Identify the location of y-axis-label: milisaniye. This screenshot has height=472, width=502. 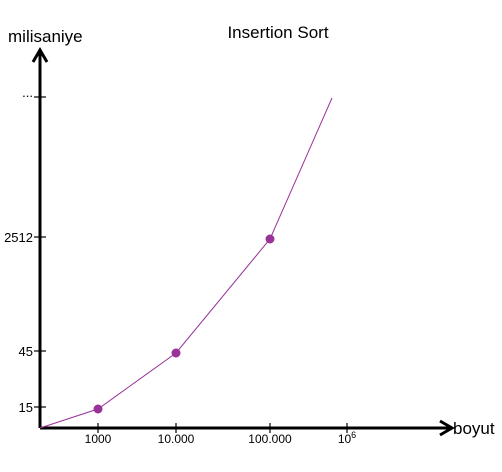
(45, 36).